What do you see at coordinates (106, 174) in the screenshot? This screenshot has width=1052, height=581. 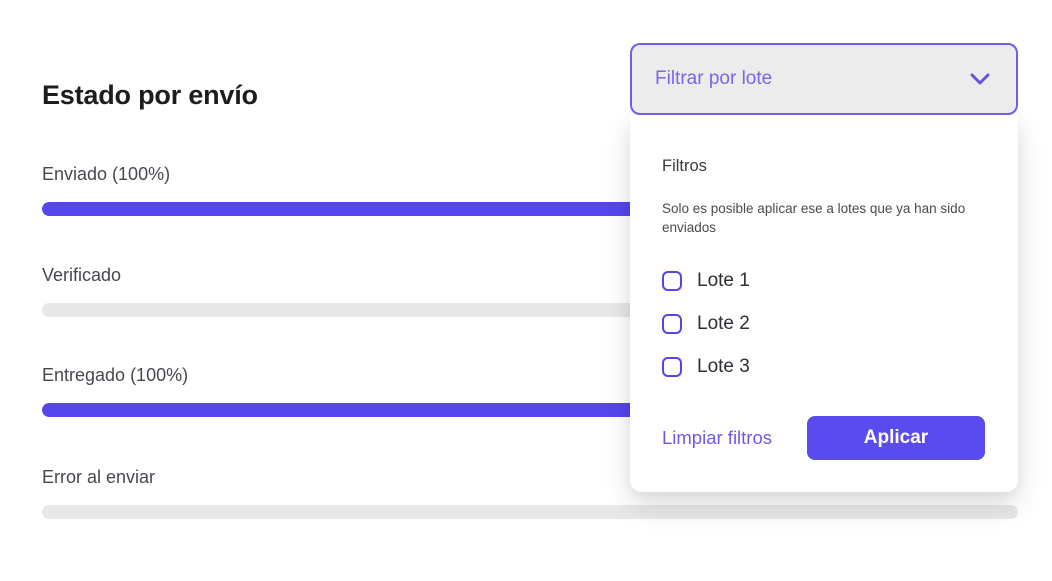 I see `row-label: Enviado (100%)` at bounding box center [106, 174].